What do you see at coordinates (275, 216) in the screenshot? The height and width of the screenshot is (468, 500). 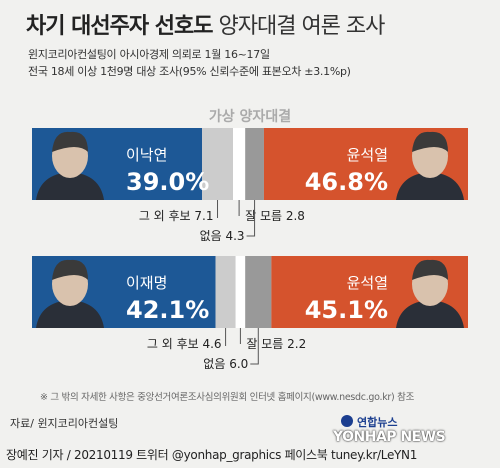 I see `dont-know-label-1: 잘 모름 2.8` at bounding box center [275, 216].